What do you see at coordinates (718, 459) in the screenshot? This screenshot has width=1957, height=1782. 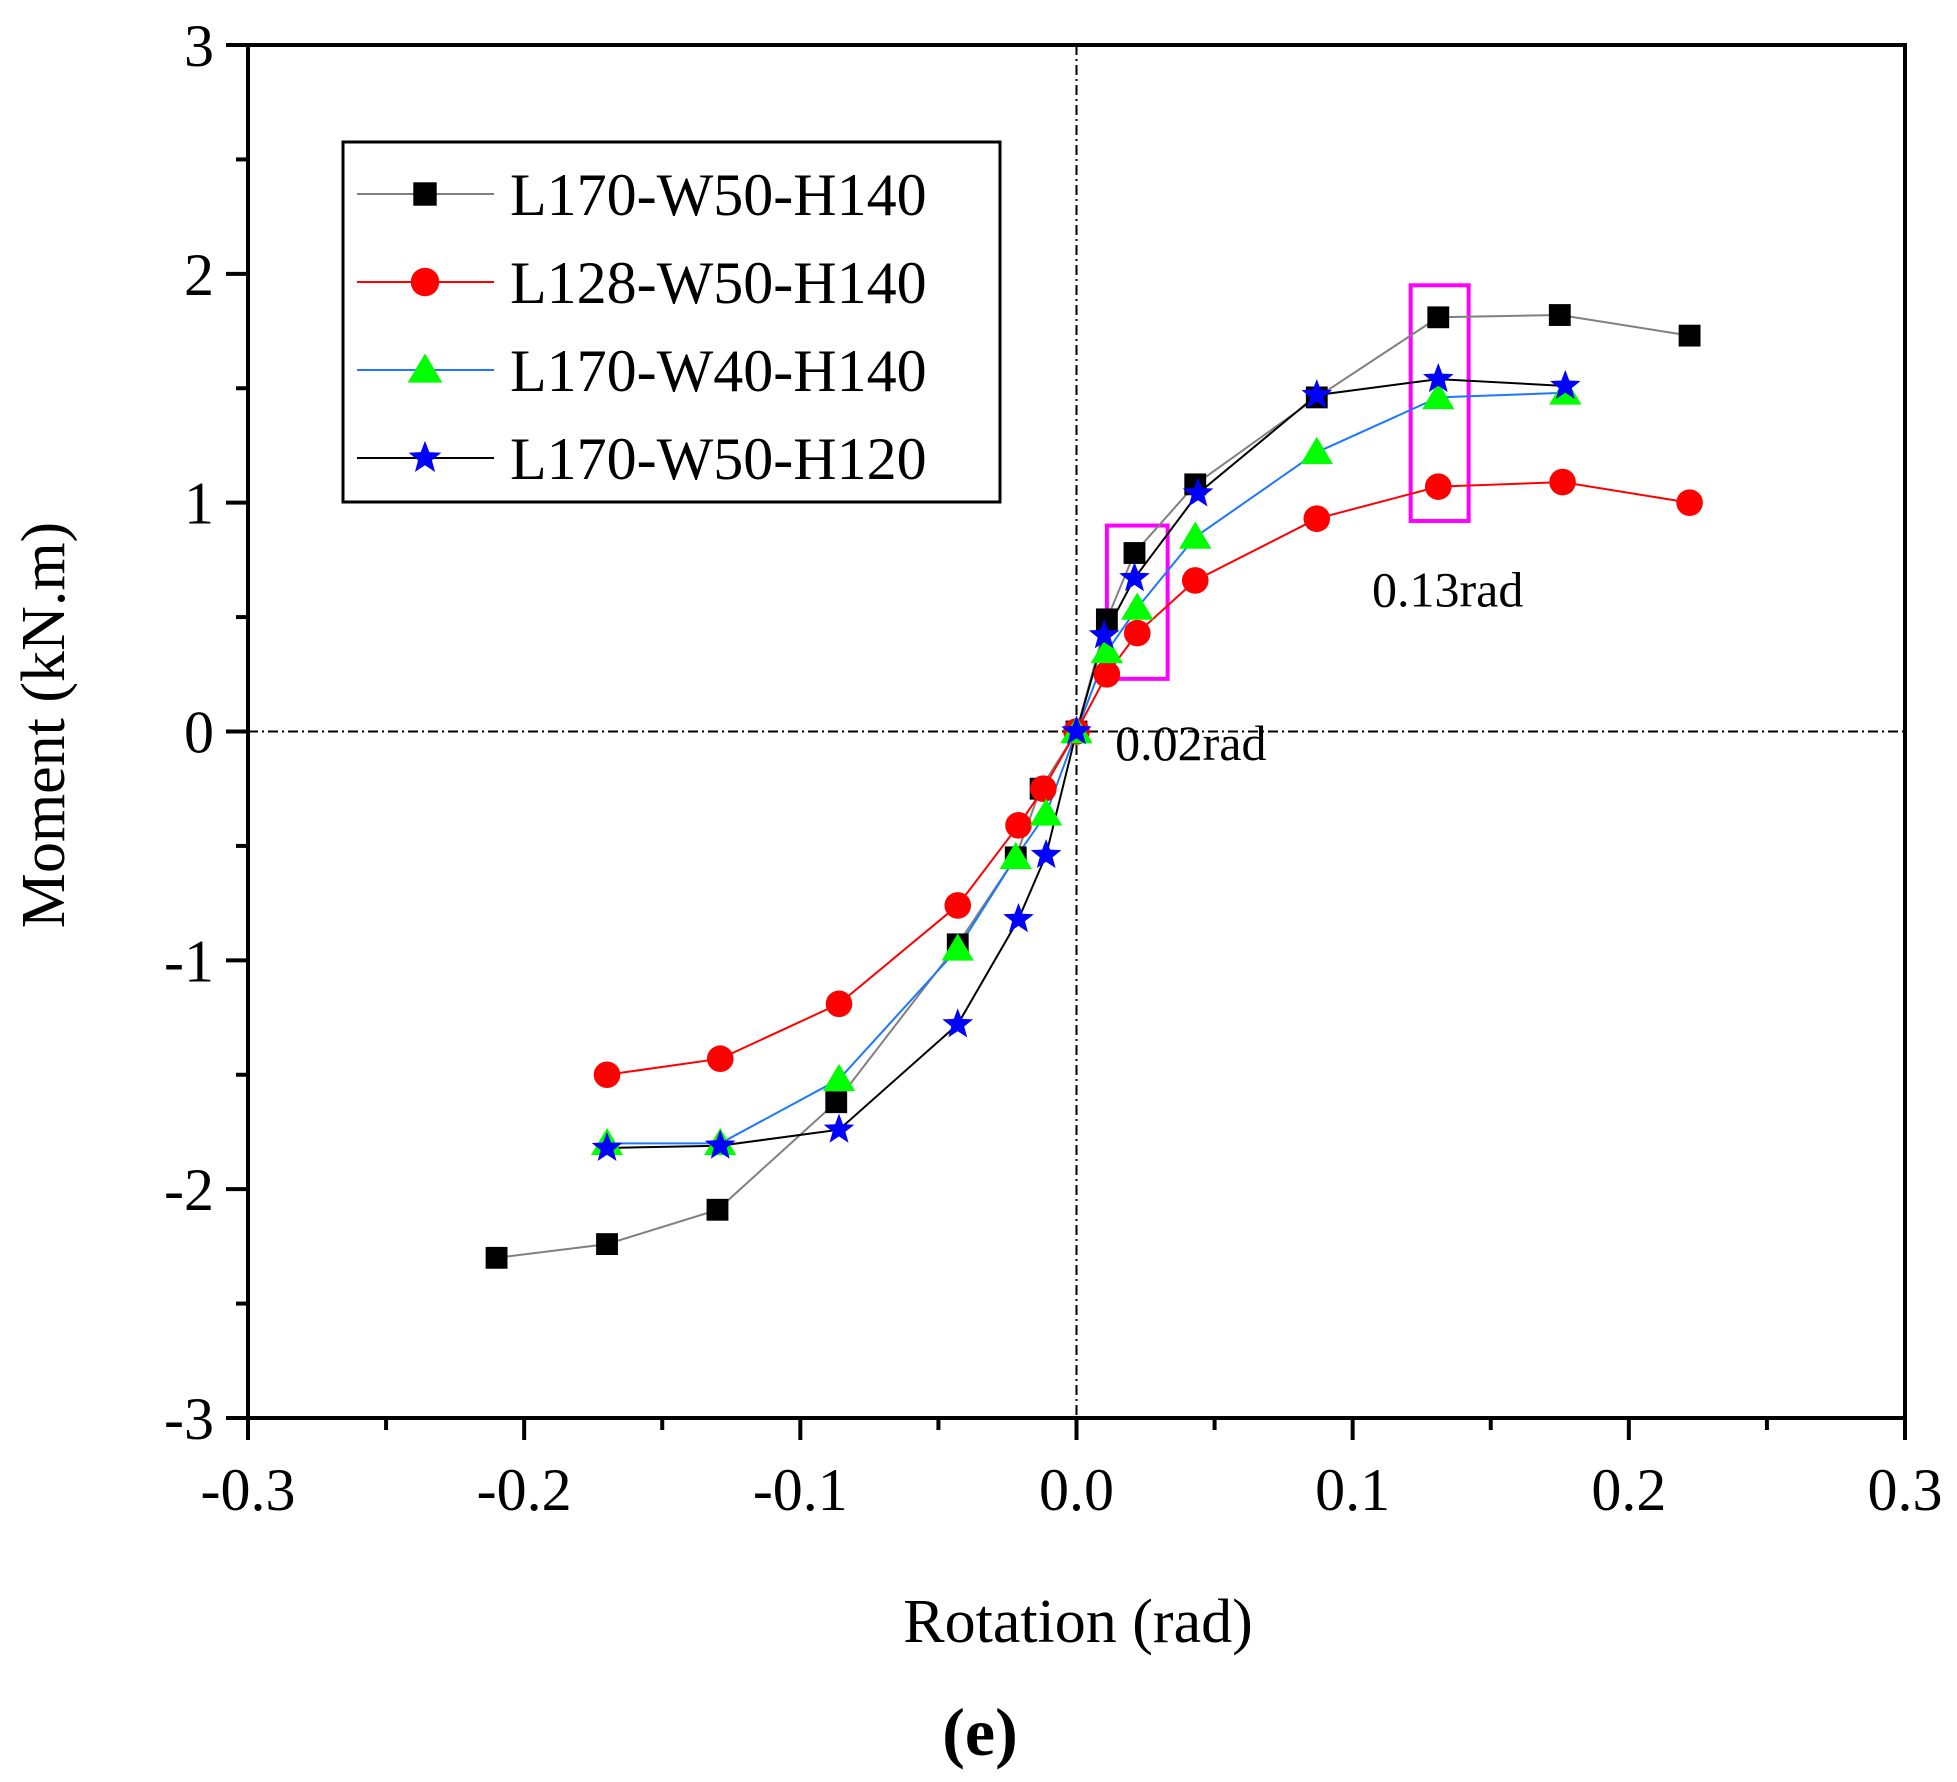 I see `legend-label: L170-W50-H120` at bounding box center [718, 459].